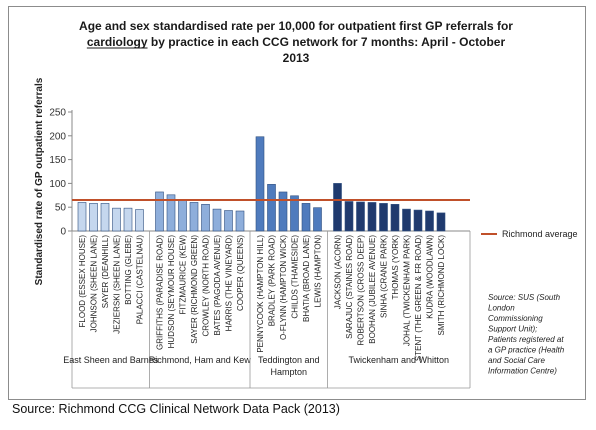 This screenshot has width=596, height=430. What do you see at coordinates (82, 281) in the screenshot?
I see `category-label: FLOOD (ESSEX HOUSE)` at bounding box center [82, 281].